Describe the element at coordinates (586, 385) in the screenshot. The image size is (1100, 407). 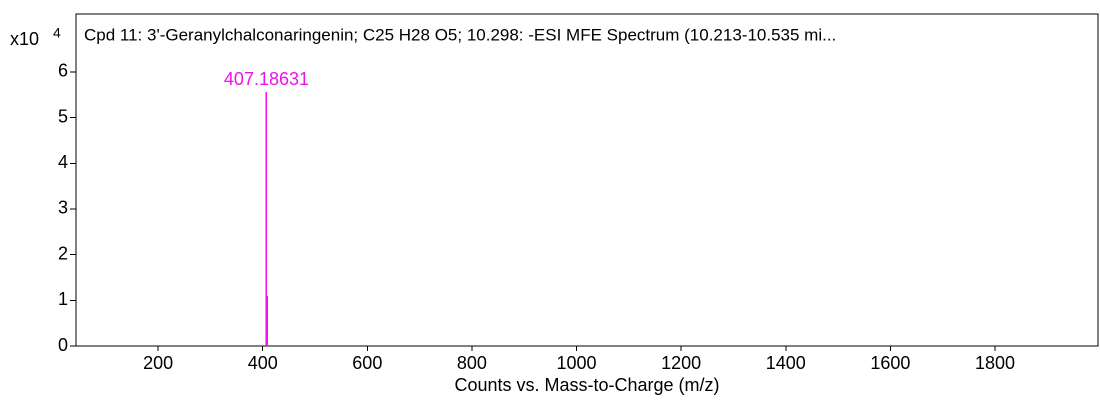
I see `x-axis-label: Counts vs. Mass-to-Charge (m/z)` at that location.